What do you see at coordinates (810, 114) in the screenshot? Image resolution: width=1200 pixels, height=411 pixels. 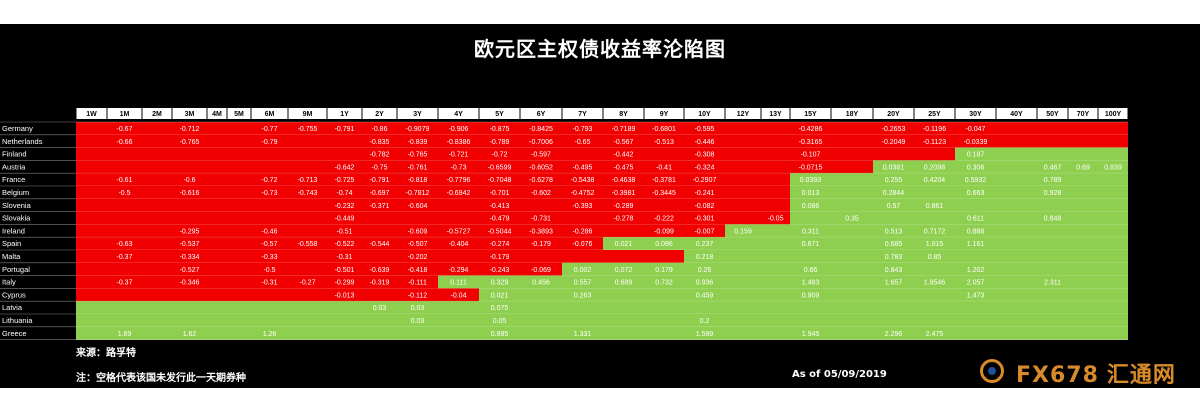 I see `column-header-label: 15Y` at bounding box center [810, 114].